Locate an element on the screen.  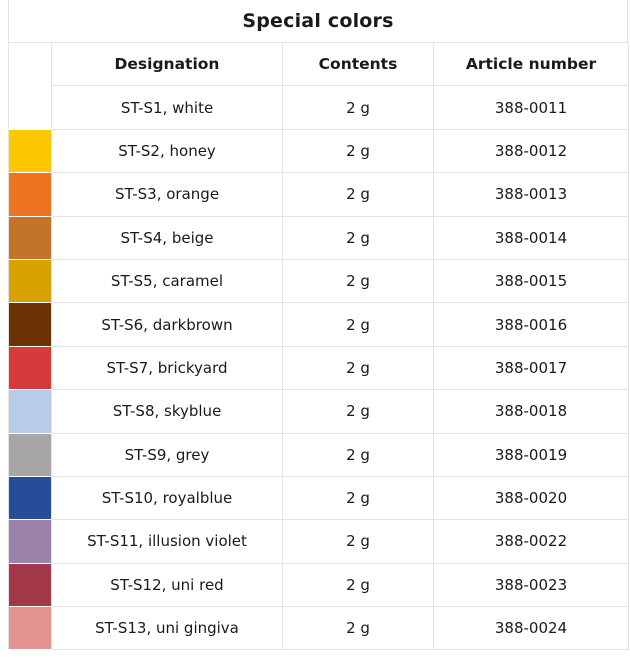
designation-cell: ST-S12, uni red is located at coordinates (167, 585).